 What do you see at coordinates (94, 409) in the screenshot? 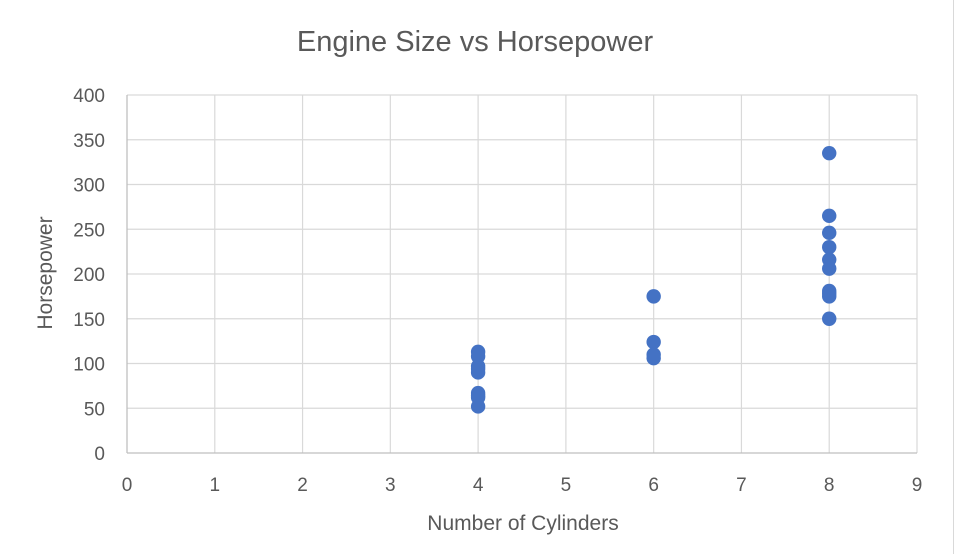
I see `y-tick-label: 50` at bounding box center [94, 409].